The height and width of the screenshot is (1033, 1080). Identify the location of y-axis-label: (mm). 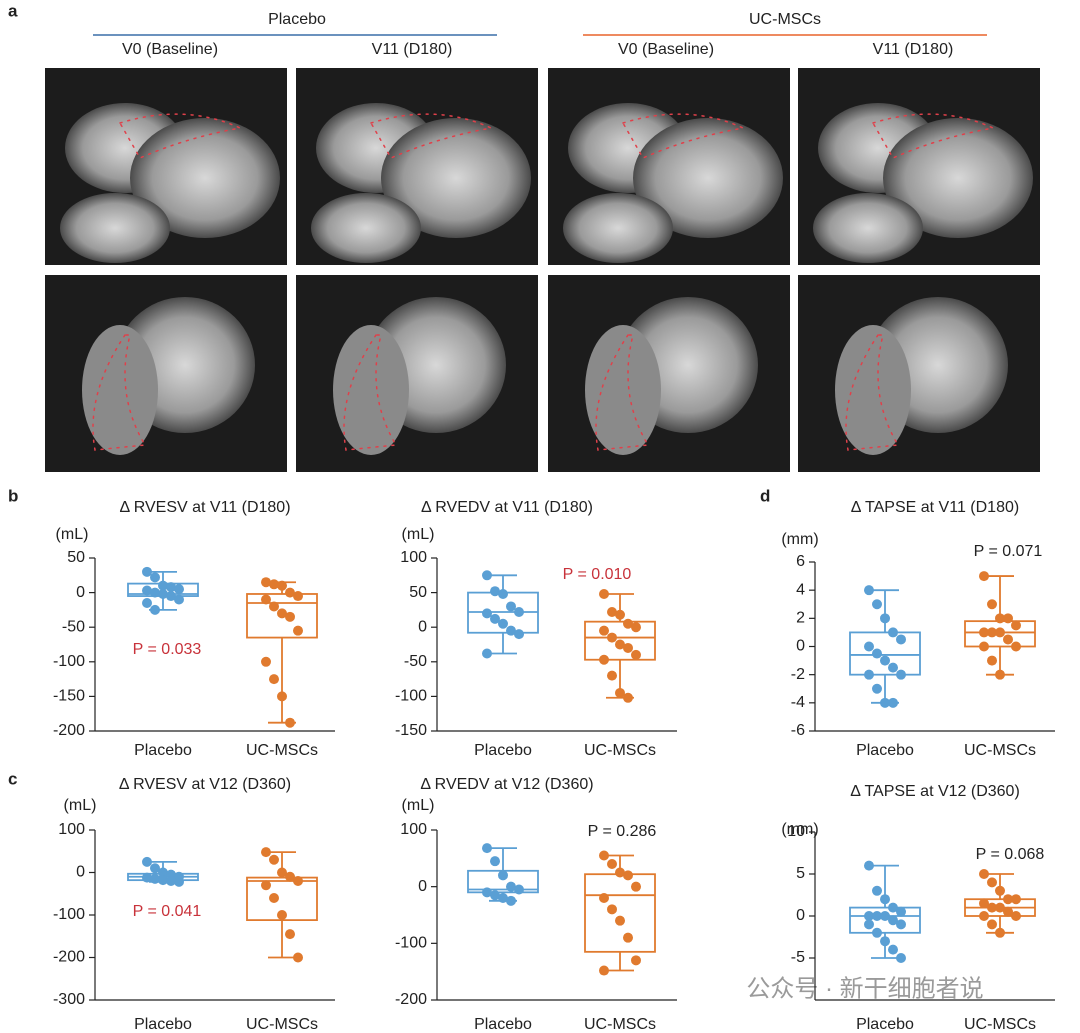
(799, 829).